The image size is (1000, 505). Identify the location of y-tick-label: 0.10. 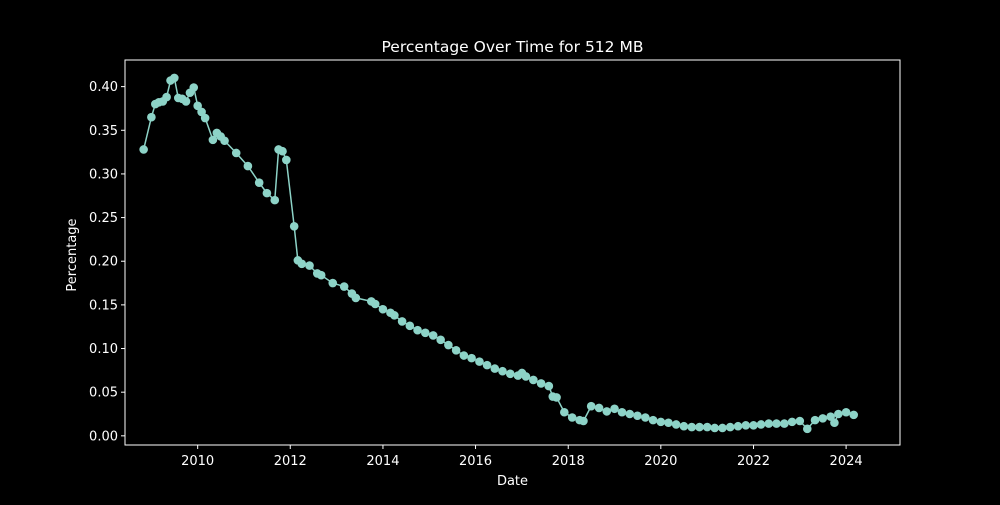
(103, 349).